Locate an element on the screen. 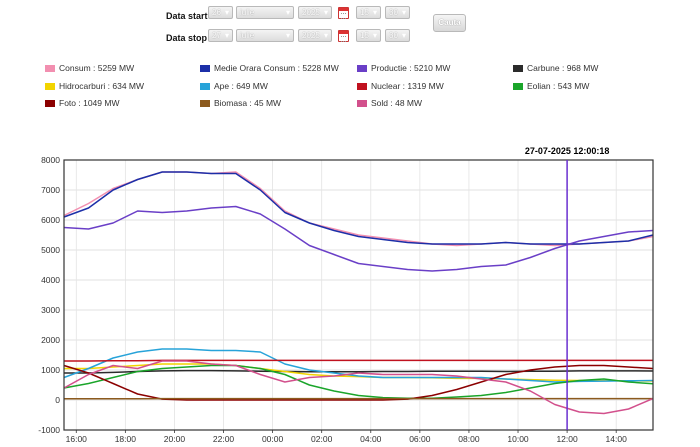 This screenshot has width=700, height=447. start-month-select: iulie ▾ is located at coordinates (265, 12).